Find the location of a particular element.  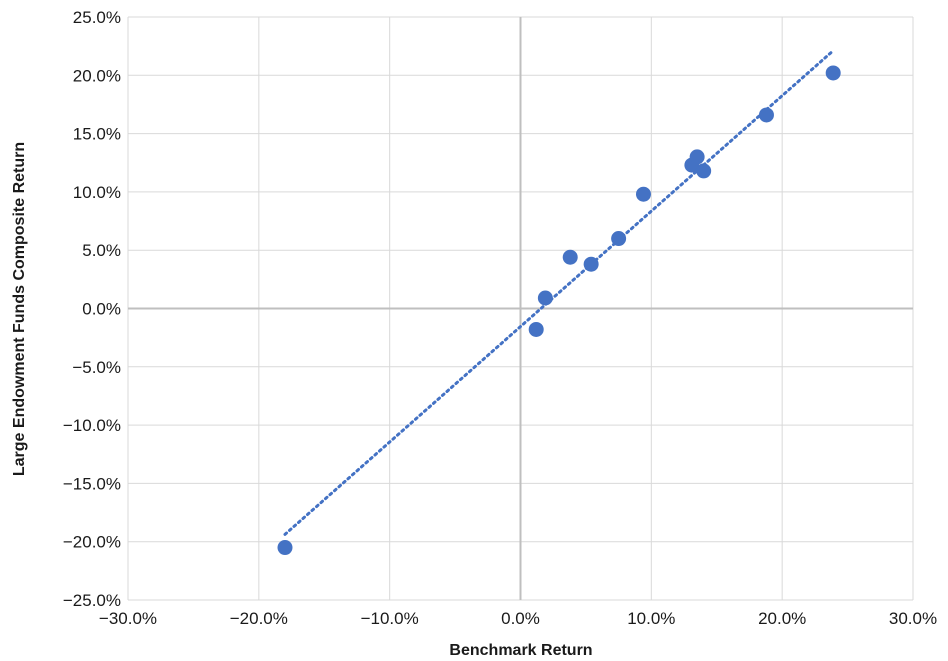

y-tick-label: 10.0% is located at coordinates (97, 192).